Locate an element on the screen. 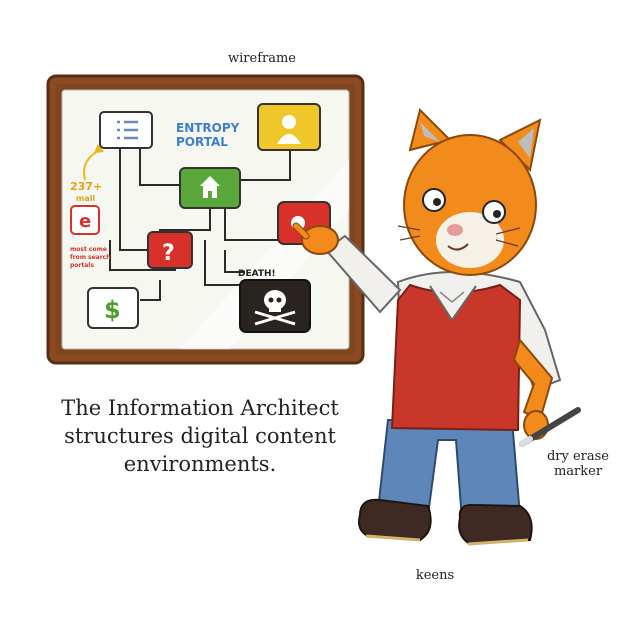 This screenshot has height=640, width=640. e-icon: e is located at coordinates (85, 220).